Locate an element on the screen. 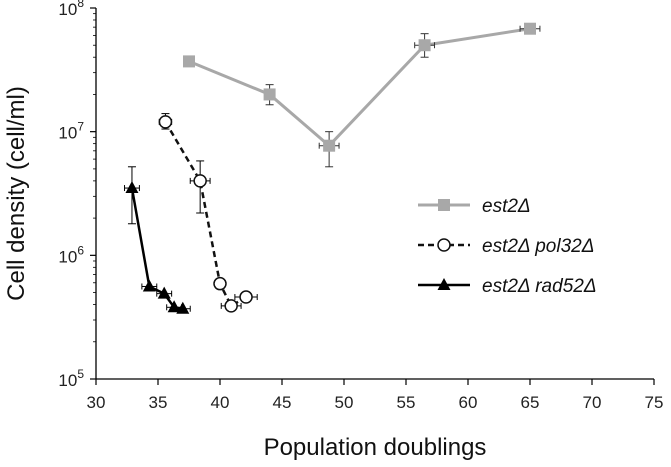  legend: est2Δ est2Δ pol32Δ est2Δ rad52Δ is located at coordinates (507, 246).